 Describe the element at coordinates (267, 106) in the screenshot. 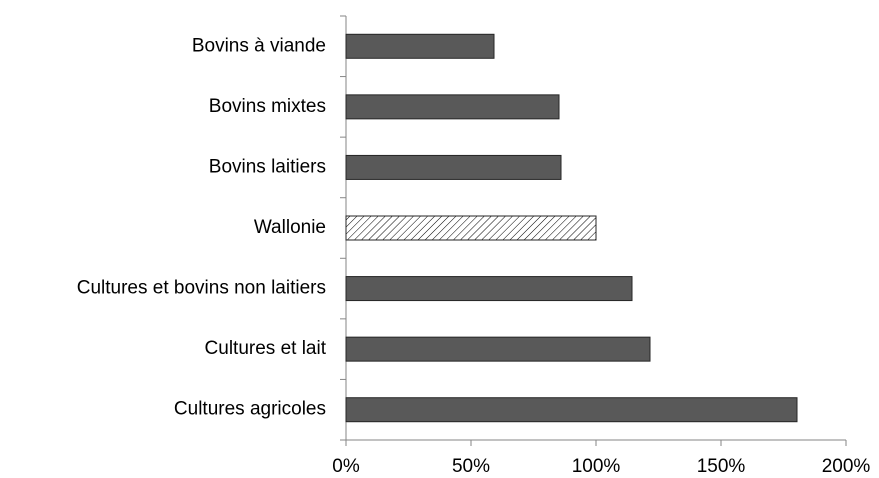

I see `y-tick-label: Bovins mixtes` at that location.